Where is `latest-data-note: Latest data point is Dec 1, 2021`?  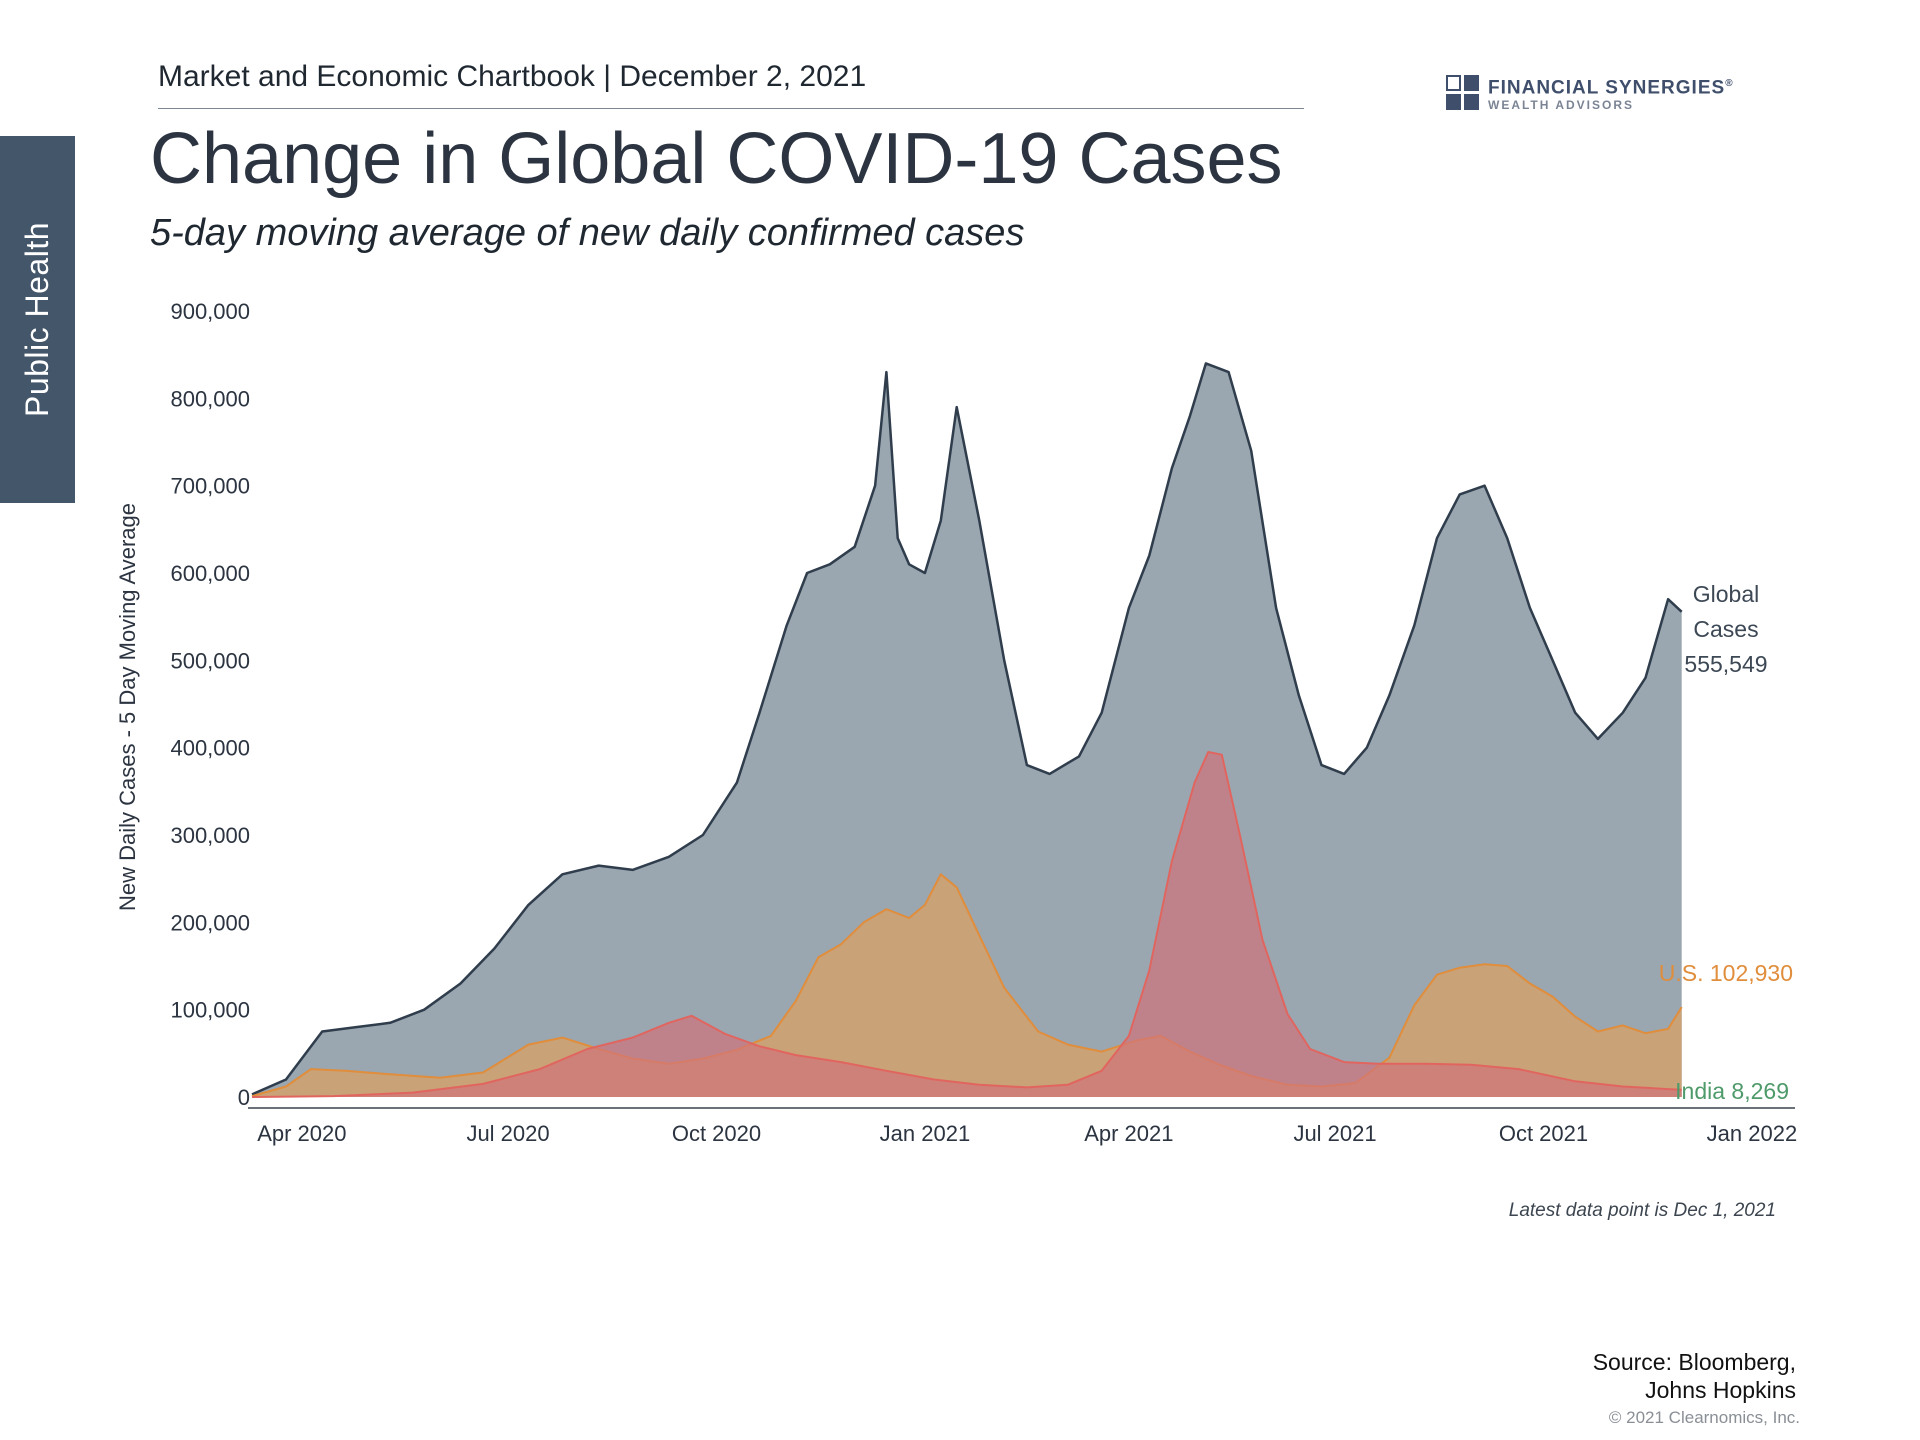
latest-data-note: Latest data point is Dec 1, 2021 is located at coordinates (1642, 1210).